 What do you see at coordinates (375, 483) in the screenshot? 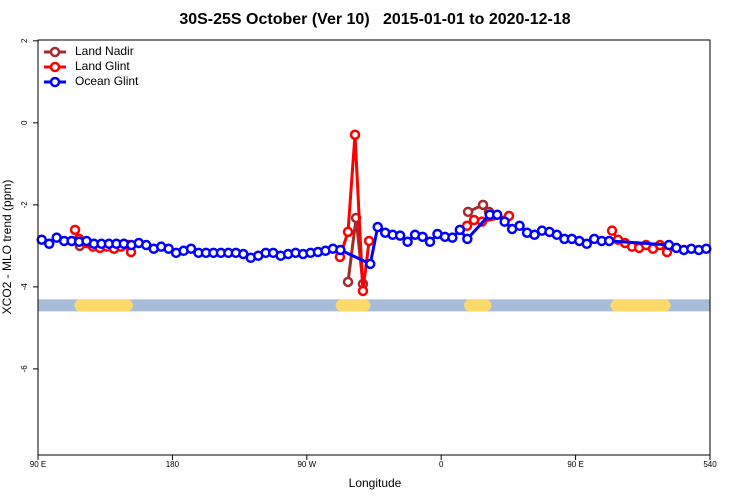
I see `x-axis-title: Longitude` at bounding box center [375, 483].